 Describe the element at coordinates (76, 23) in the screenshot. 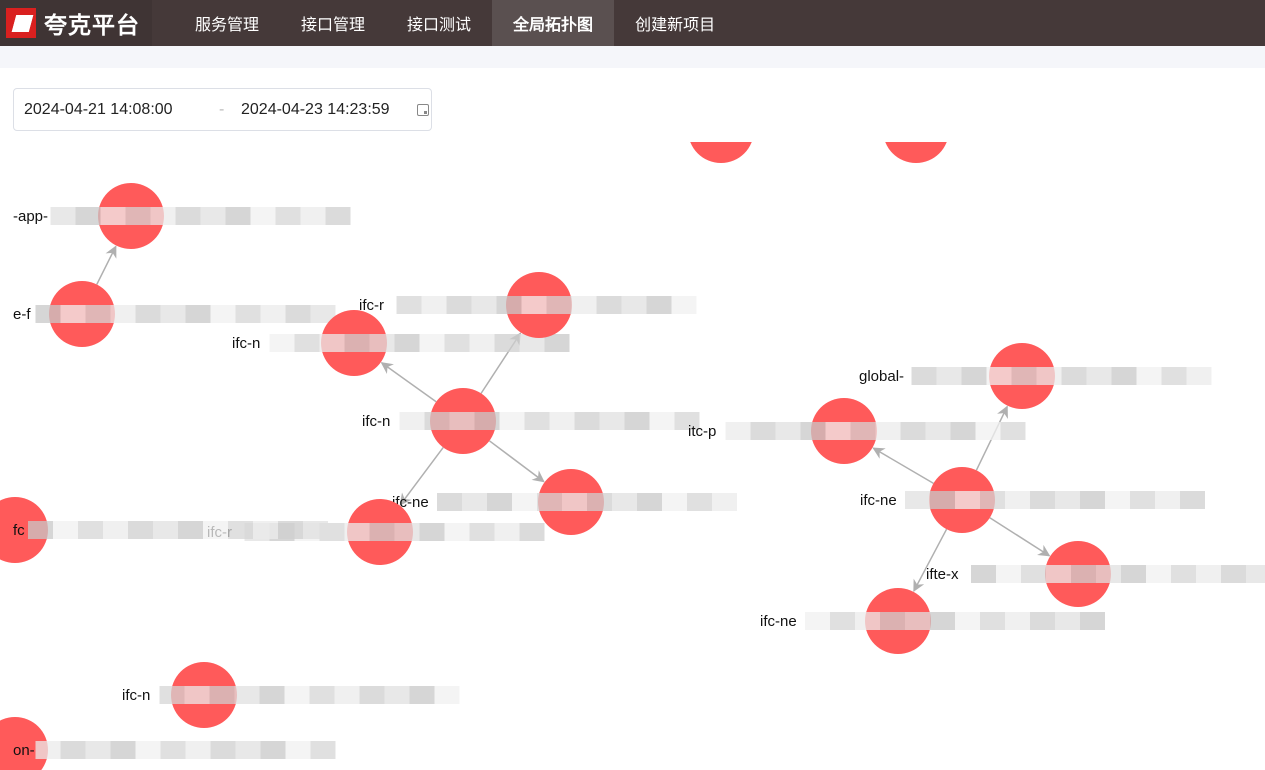

I see `logo: 夸克平台` at that location.